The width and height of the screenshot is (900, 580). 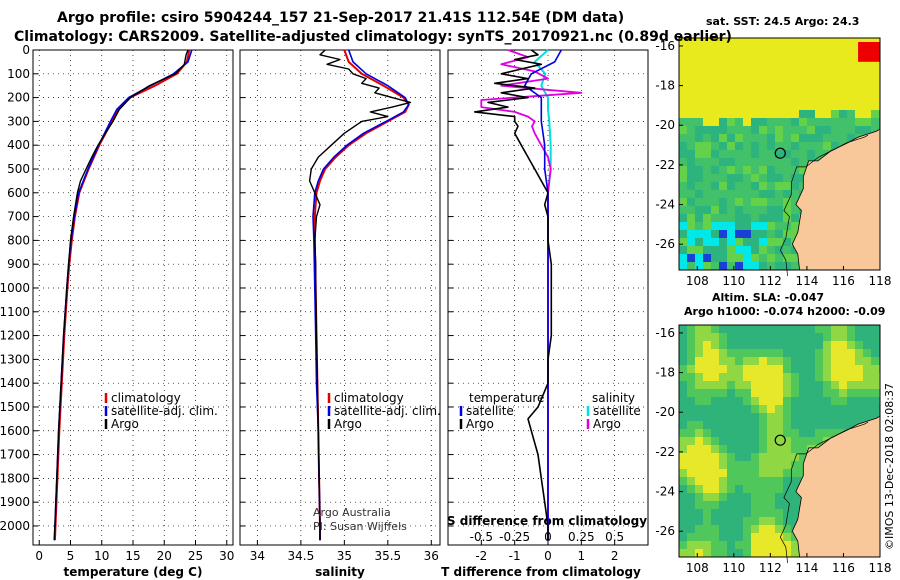 I want to click on x-tick-label: 0, so click(x=39, y=556).